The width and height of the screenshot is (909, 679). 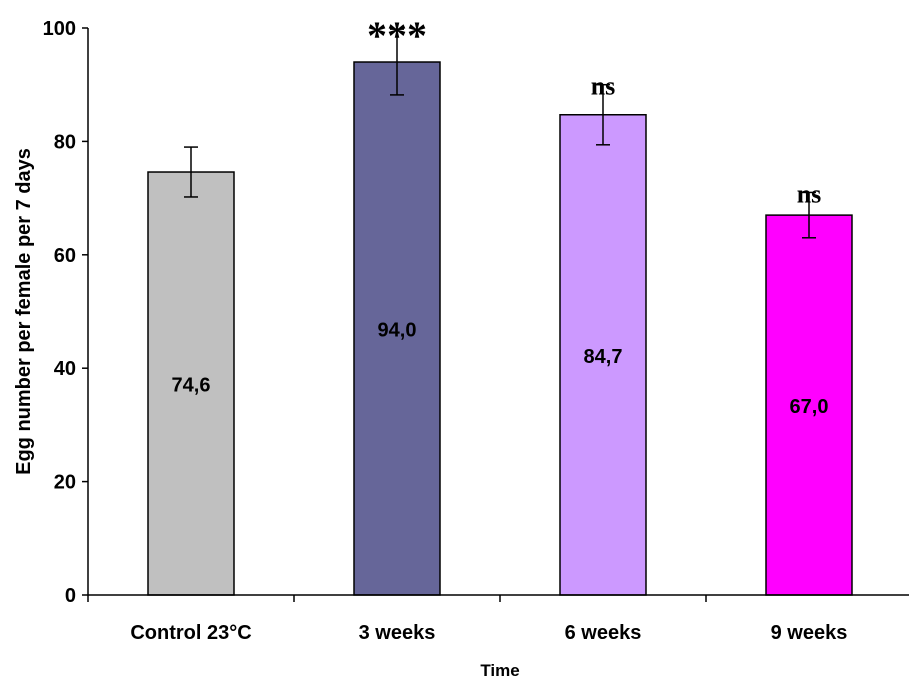 What do you see at coordinates (499, 670) in the screenshot?
I see `x-axis-title: Time` at bounding box center [499, 670].